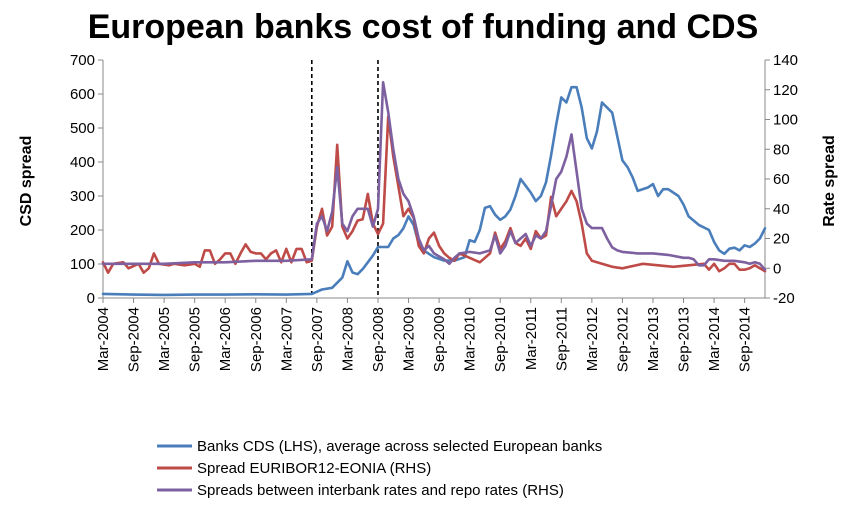  Describe the element at coordinates (714, 339) in the screenshot. I see `x-tick-label: Mar-2014` at that location.